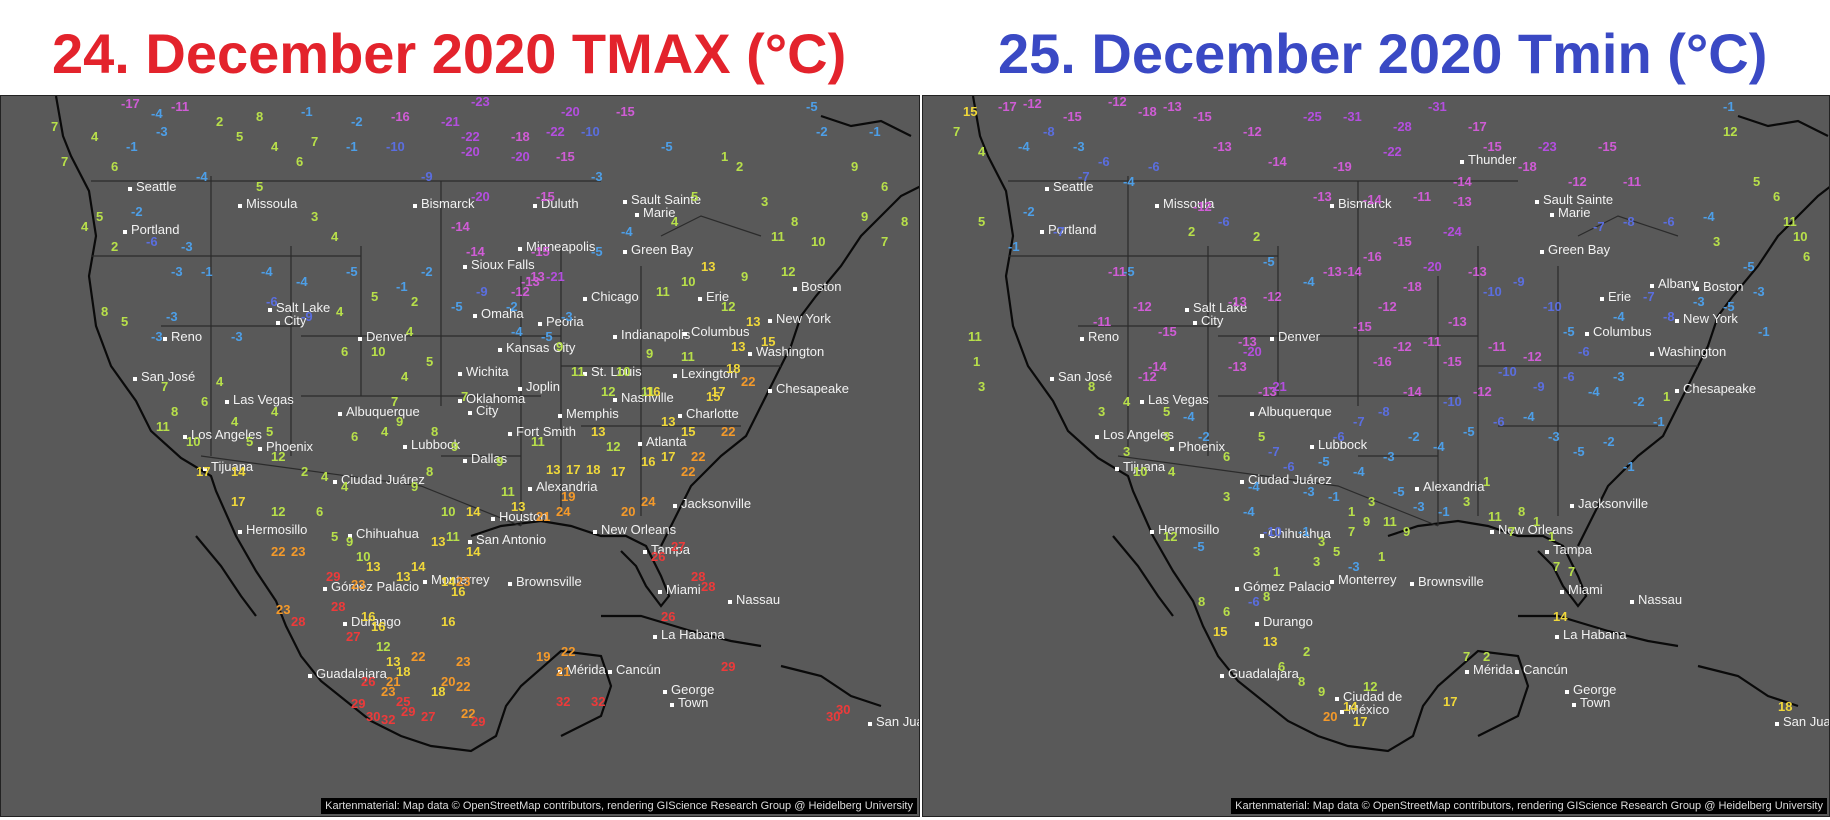  What do you see at coordinates (615, 296) in the screenshot?
I see `city-label: Chicago` at bounding box center [615, 296].